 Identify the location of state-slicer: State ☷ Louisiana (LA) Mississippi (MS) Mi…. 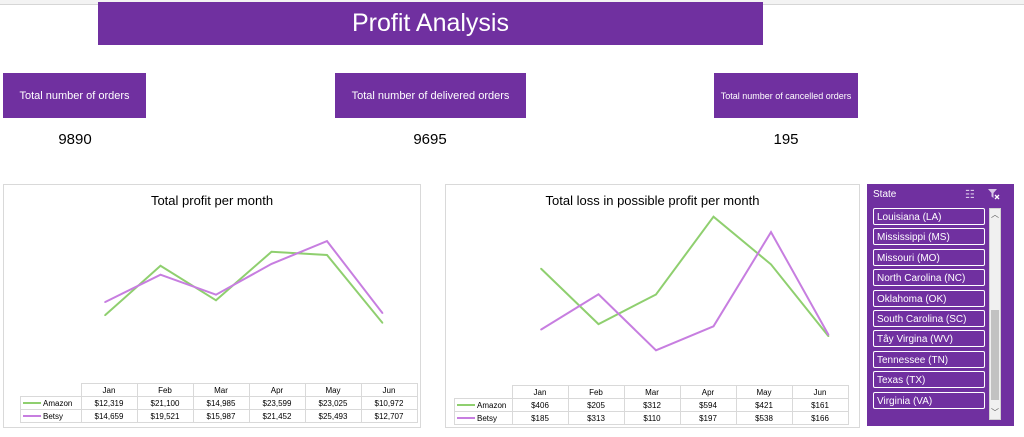
(940, 305).